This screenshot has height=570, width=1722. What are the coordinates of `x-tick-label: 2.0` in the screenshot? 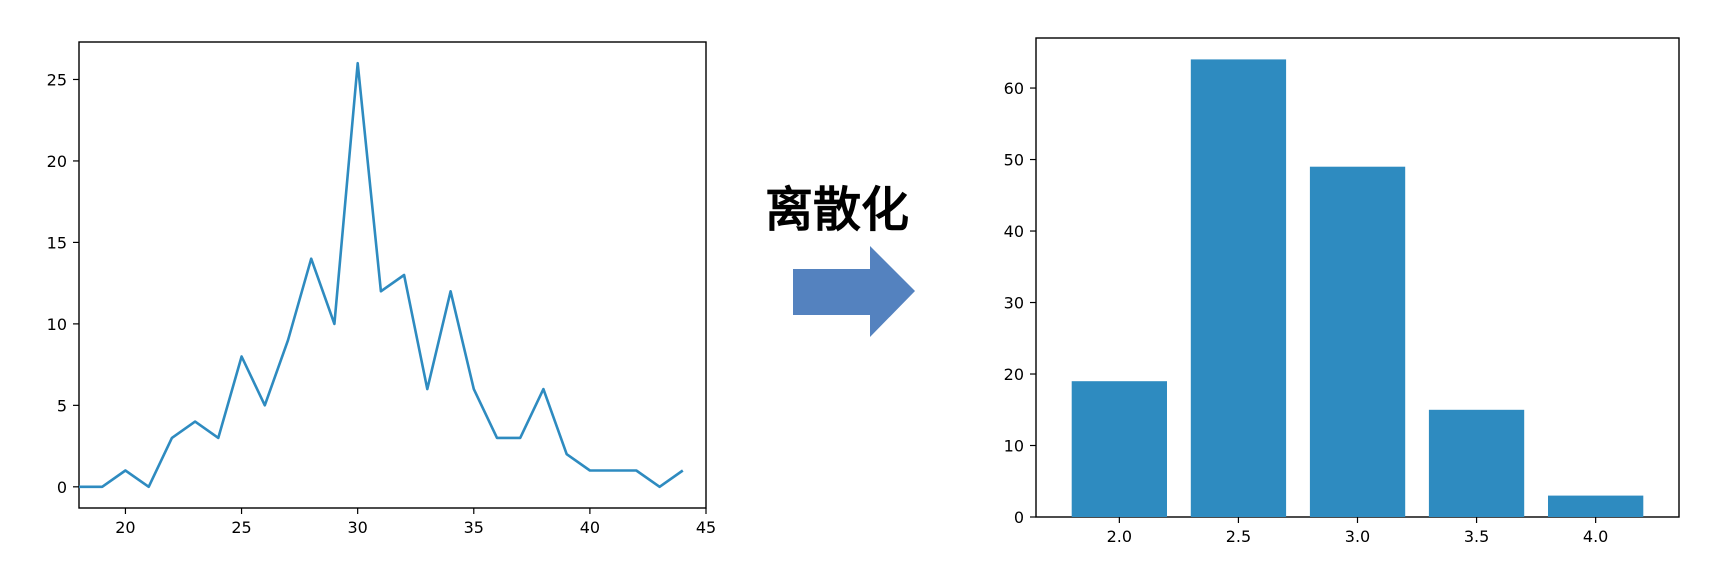 It's located at (1119, 536).